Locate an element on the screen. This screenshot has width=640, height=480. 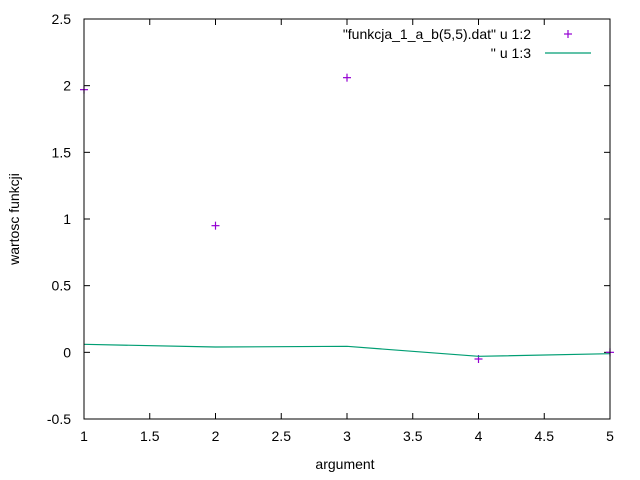
legend-plus-marker is located at coordinates (568, 34).